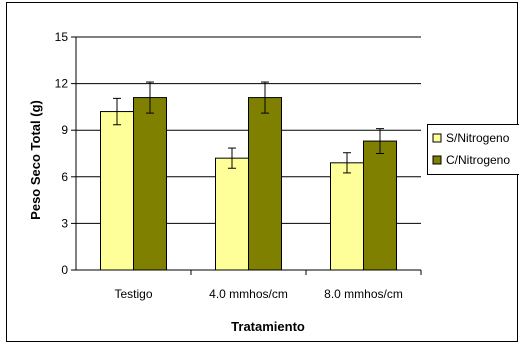 The width and height of the screenshot is (519, 348). I want to click on y-tick-label: 15, so click(62, 37).